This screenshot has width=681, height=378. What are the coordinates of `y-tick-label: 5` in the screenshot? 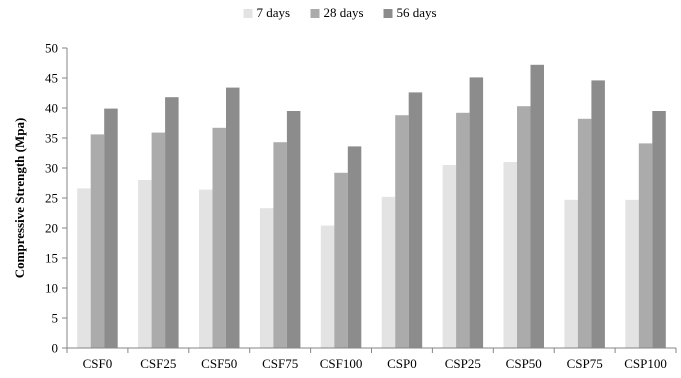 It's located at (55, 318).